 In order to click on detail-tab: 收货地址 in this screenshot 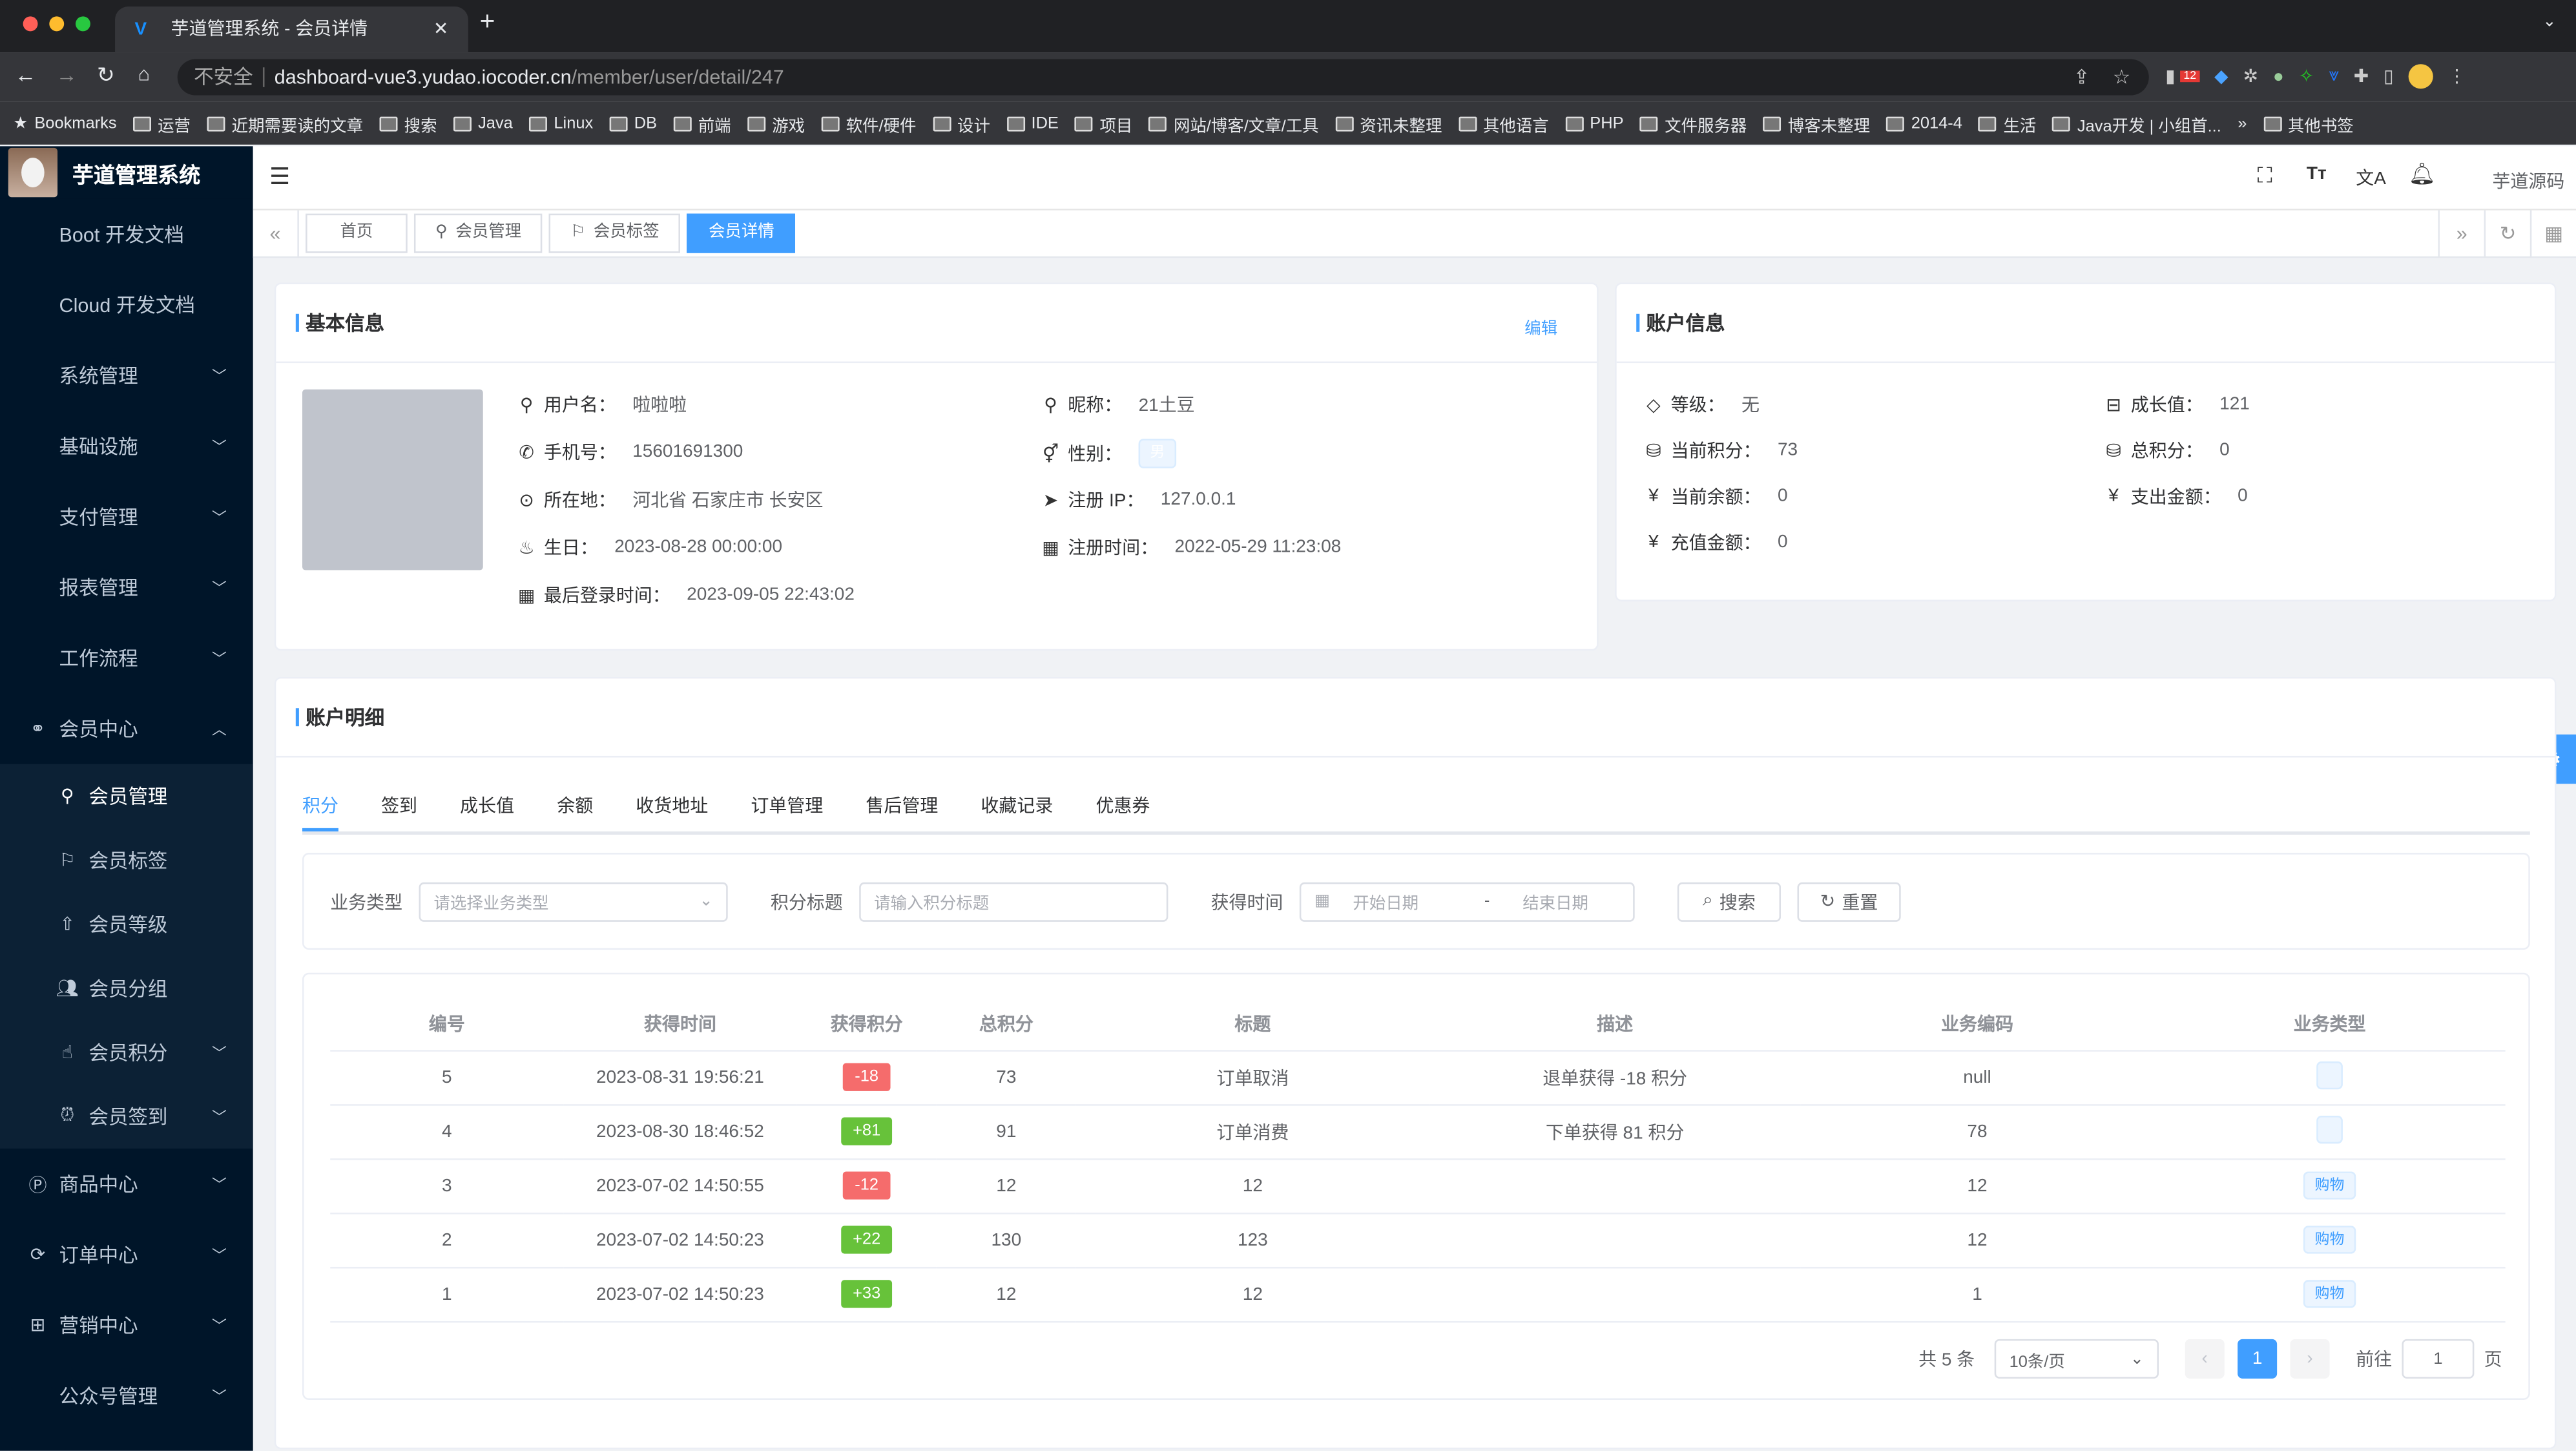, I will do `click(672, 807)`.